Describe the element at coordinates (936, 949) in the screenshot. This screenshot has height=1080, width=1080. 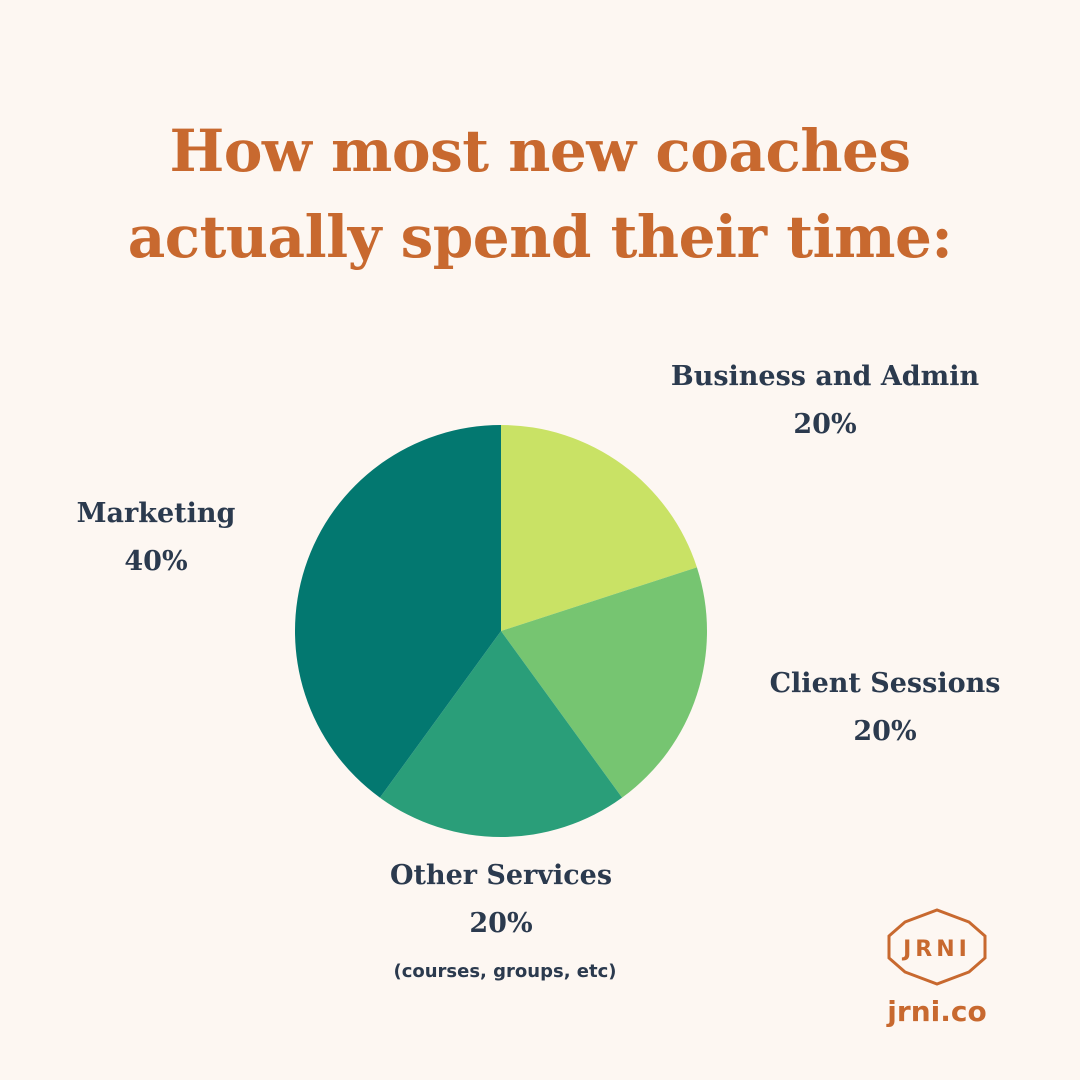
I see `logo-text: JRNI` at that location.